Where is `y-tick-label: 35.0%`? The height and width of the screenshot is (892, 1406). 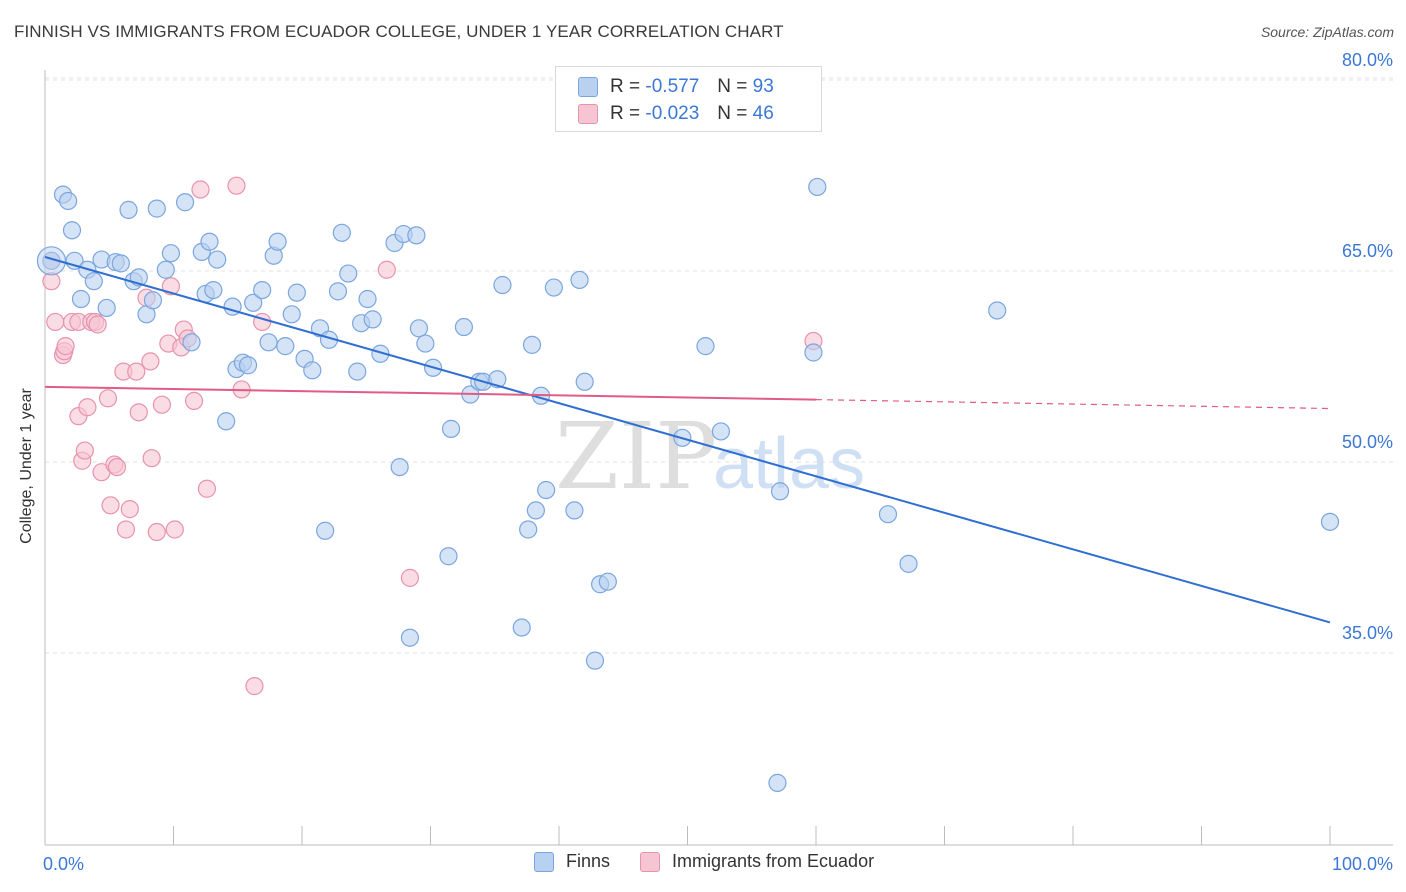 y-tick-label: 35.0% is located at coordinates (1367, 633).